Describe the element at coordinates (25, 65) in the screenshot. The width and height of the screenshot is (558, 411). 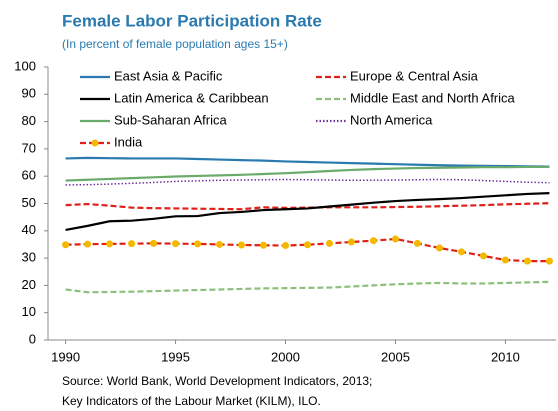
I see `y-tick-label: 100` at that location.